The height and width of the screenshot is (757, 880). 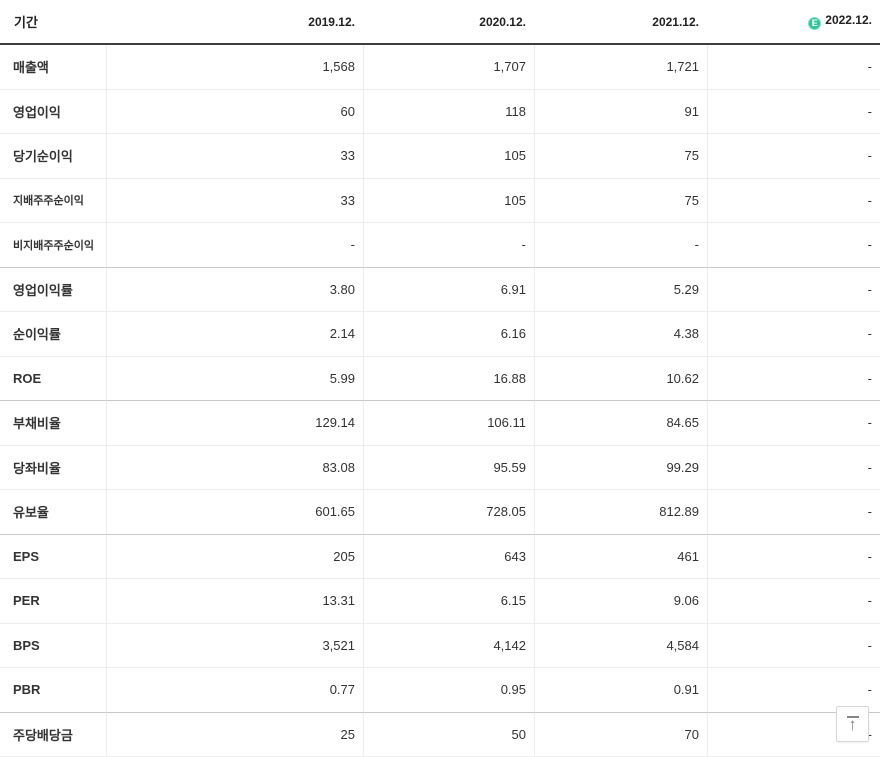 I want to click on table-row: 당기순이익 33 105 75 -, so click(x=440, y=156).